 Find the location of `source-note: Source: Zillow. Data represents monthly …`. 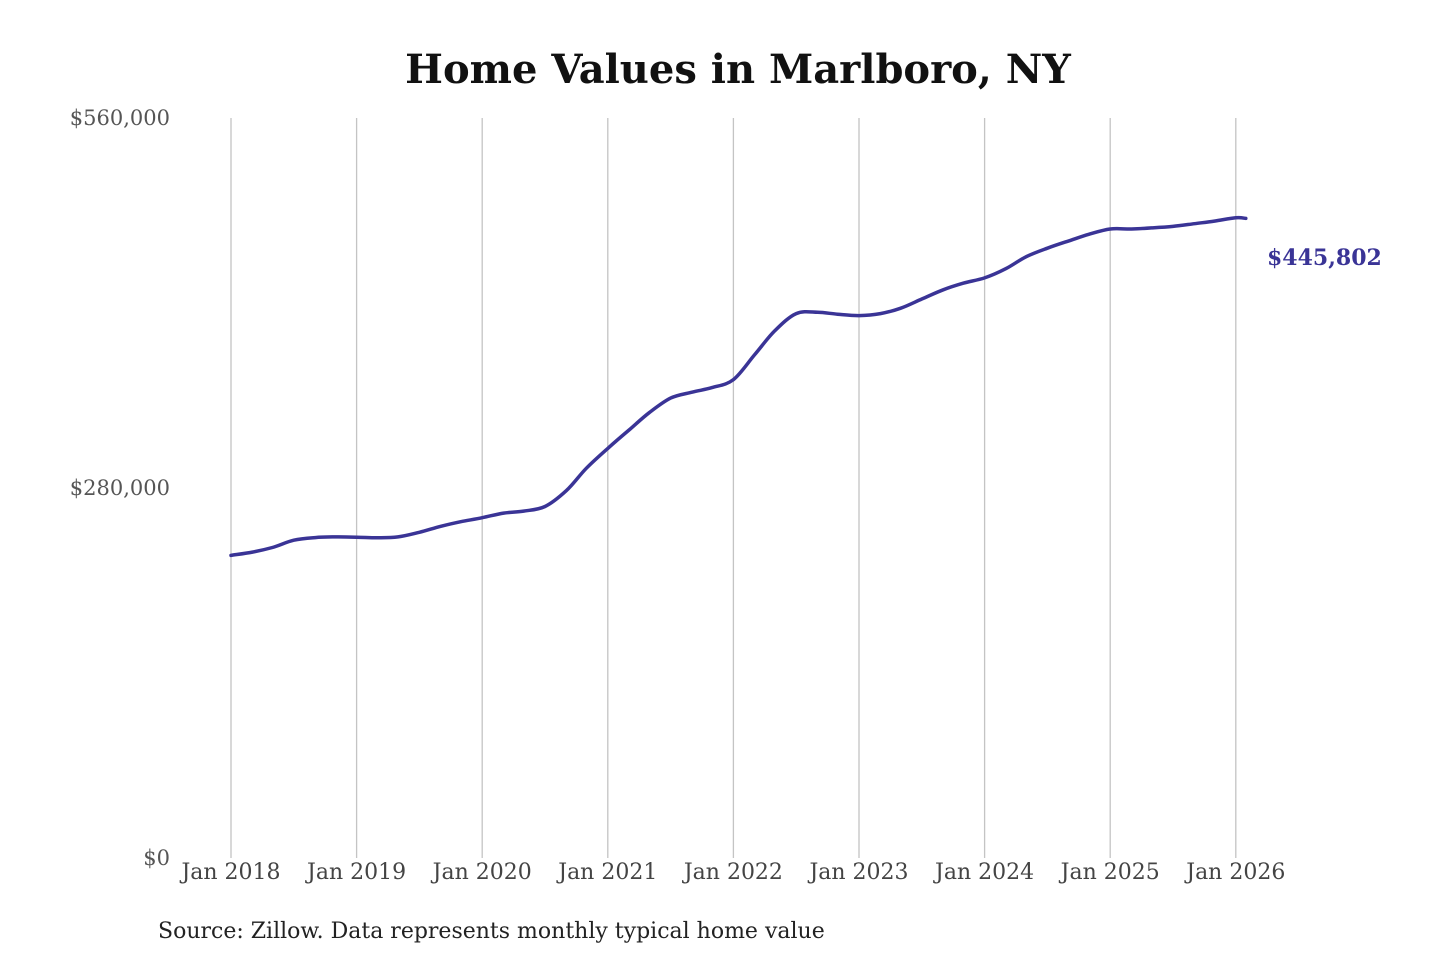

source-note: Source: Zillow. Data represents monthly … is located at coordinates (491, 931).